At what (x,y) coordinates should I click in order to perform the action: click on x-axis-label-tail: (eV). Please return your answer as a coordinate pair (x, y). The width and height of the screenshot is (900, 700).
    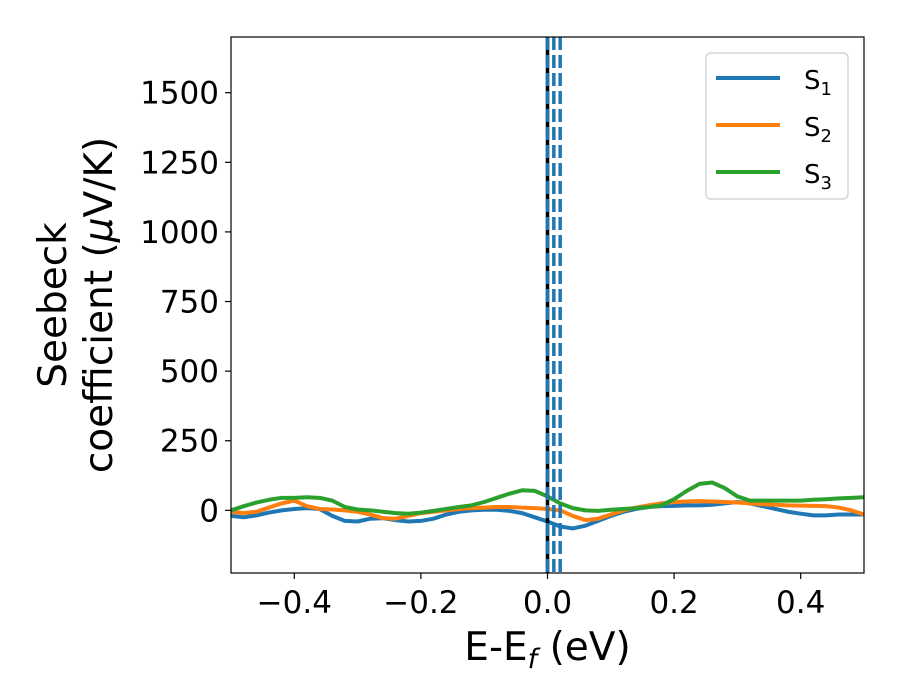
    Looking at the image, I should click on (584, 647).